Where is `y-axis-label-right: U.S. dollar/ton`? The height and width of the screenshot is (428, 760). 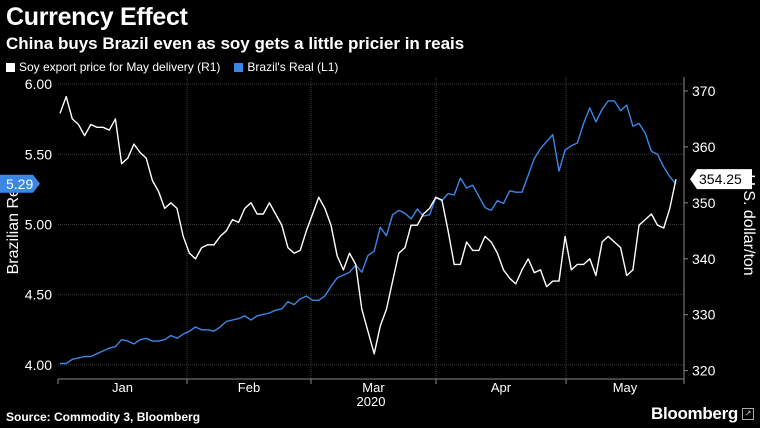
y-axis-label-right: U.S. dollar/ton is located at coordinates (748, 224).